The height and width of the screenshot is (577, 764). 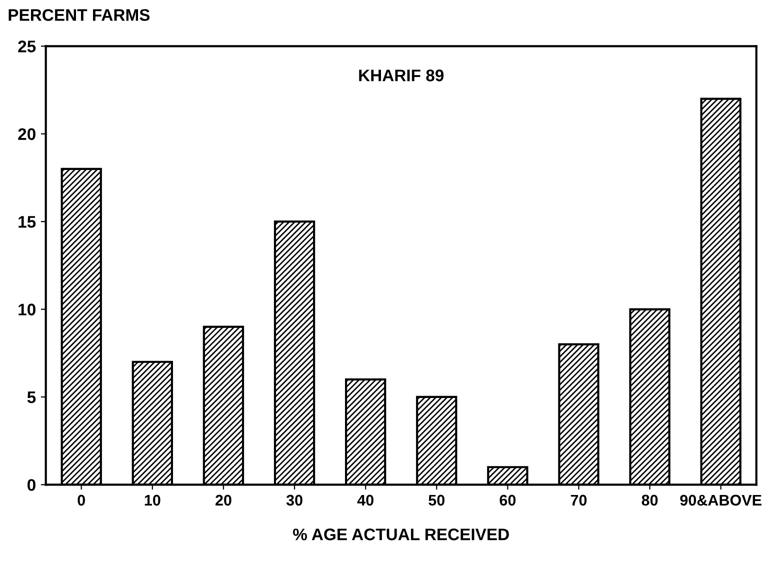 What do you see at coordinates (578, 500) in the screenshot?
I see `x-tick-label: 70` at bounding box center [578, 500].